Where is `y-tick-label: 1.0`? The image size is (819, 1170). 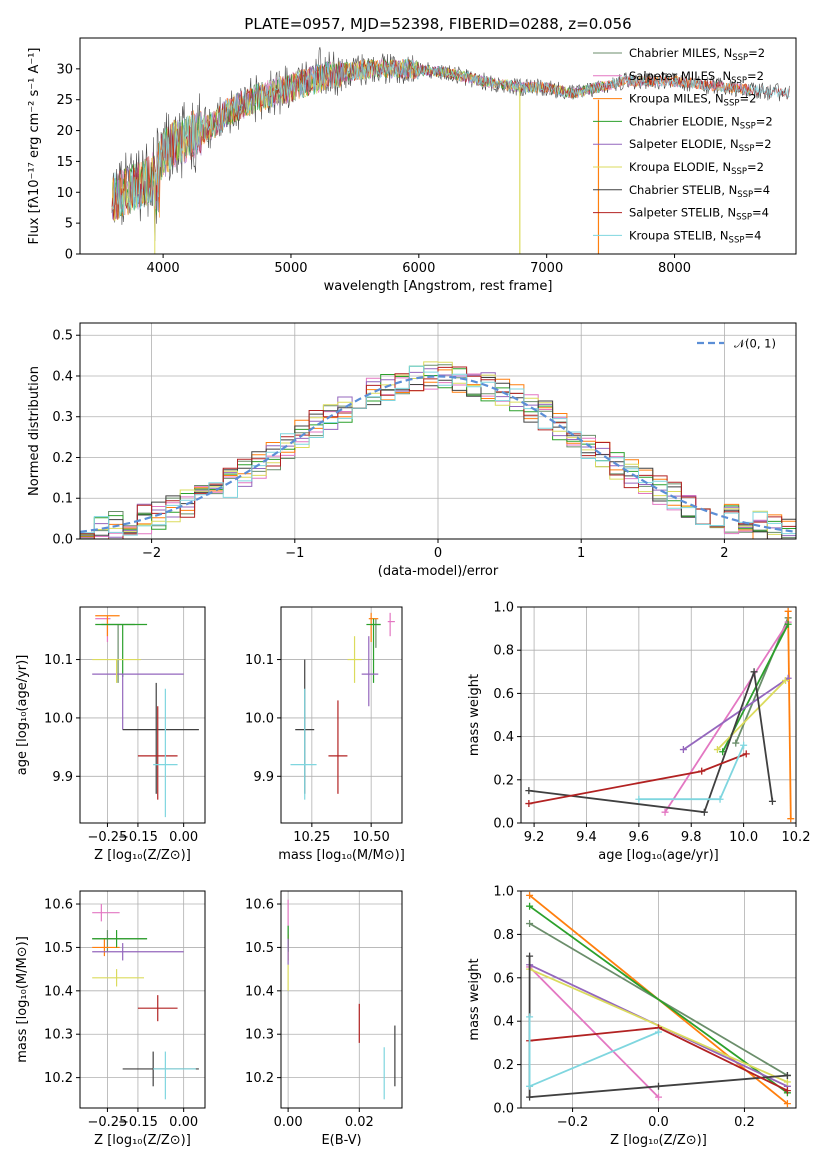
y-tick-label: 1.0 is located at coordinates (503, 892).